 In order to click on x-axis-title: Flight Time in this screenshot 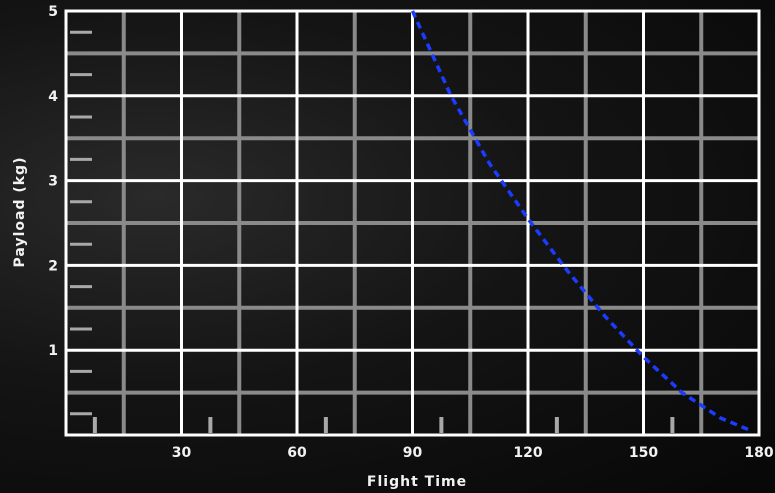, I will do `click(417, 482)`.